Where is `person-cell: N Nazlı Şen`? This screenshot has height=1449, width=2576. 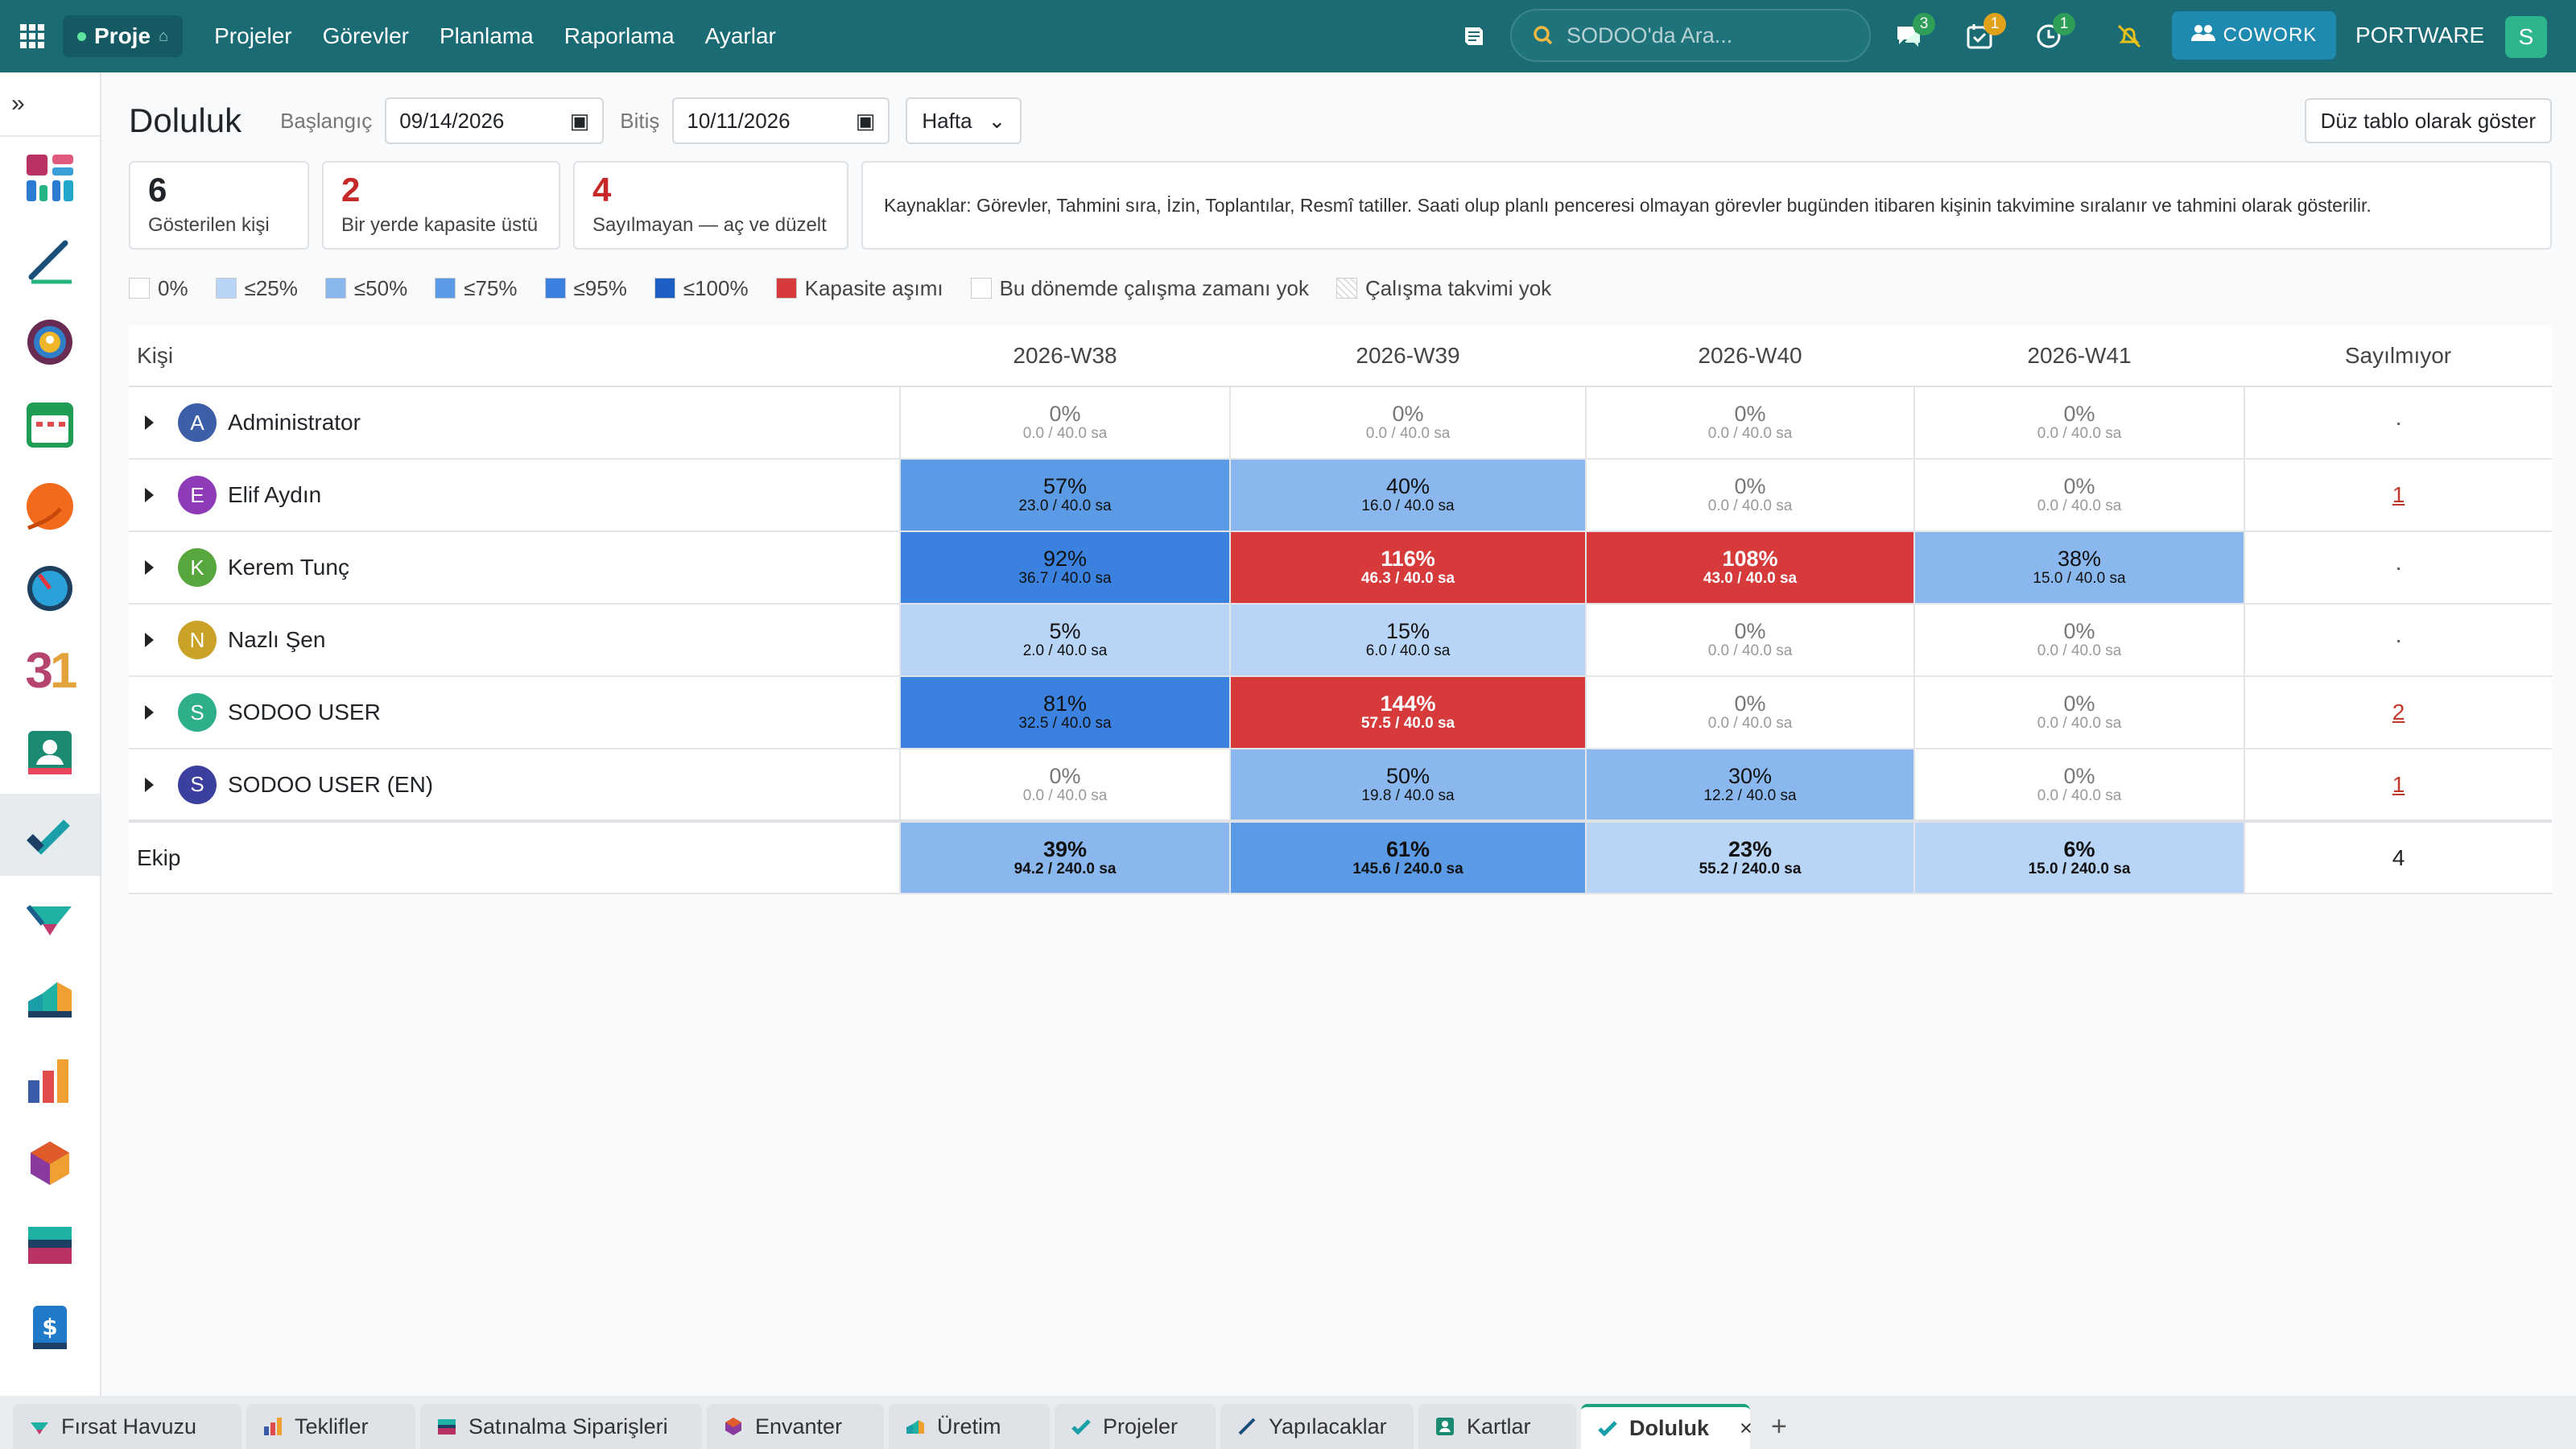 person-cell: N Nazlı Şen is located at coordinates (514, 640).